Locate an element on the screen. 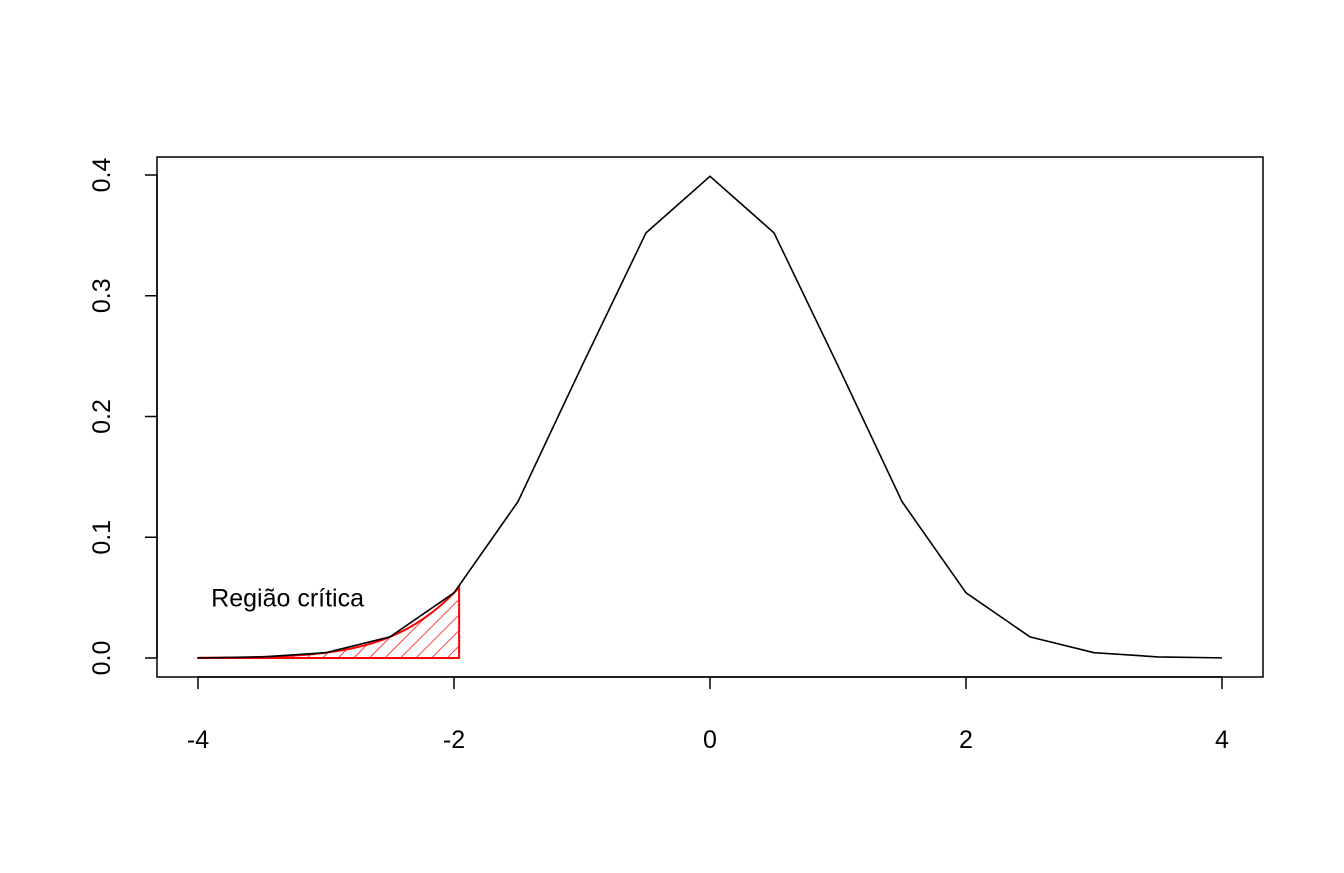  x-tick-label: -4 is located at coordinates (198, 740).